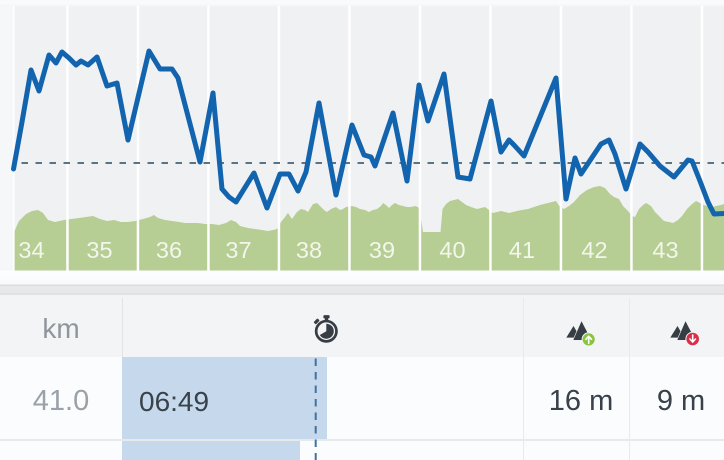 This screenshot has height=460, width=724. Describe the element at coordinates (382, 250) in the screenshot. I see `svg-text: 39` at that location.